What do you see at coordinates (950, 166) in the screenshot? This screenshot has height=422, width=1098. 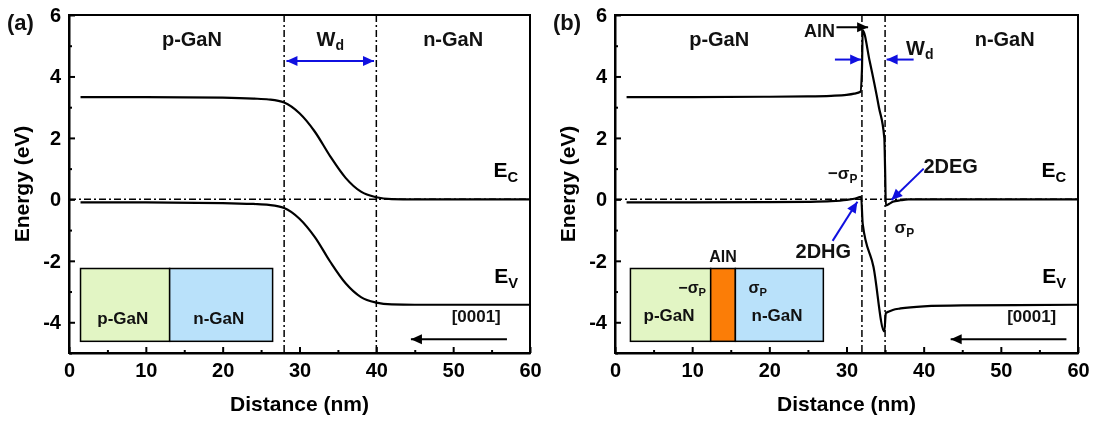 I see `annotation: 2DEG` at bounding box center [950, 166].